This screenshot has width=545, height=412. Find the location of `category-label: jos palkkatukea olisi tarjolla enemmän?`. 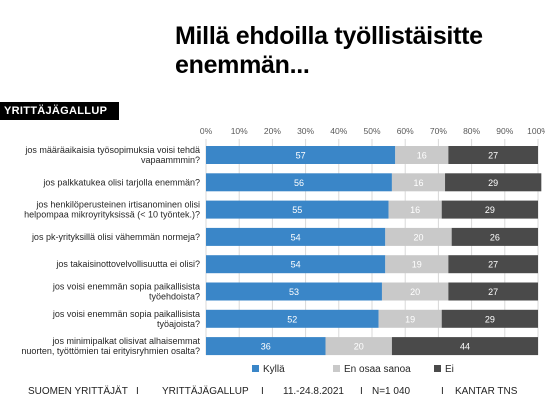

category-label: jos palkkatukea olisi tarjolla enemmän? is located at coordinates (121, 182).